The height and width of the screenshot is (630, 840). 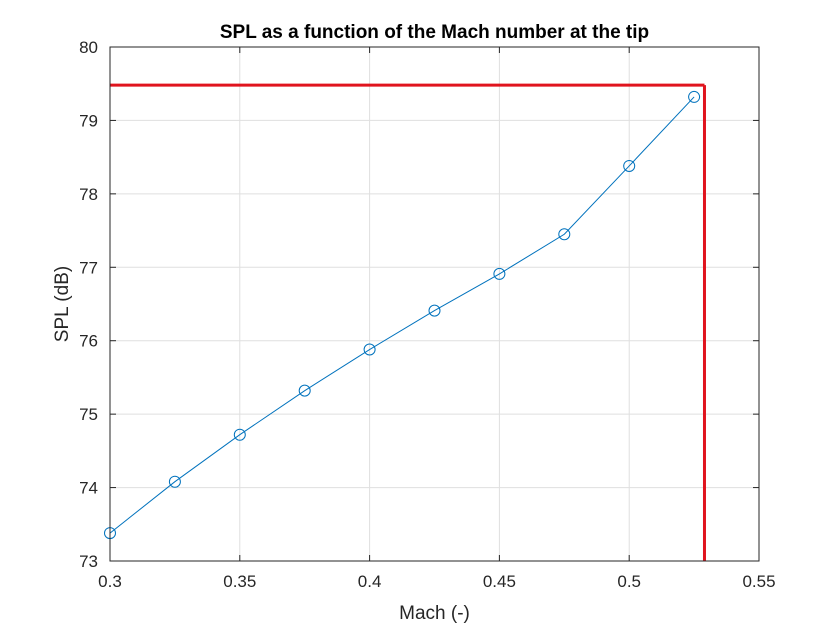 I want to click on y-tick-label: 74, so click(x=88, y=488).